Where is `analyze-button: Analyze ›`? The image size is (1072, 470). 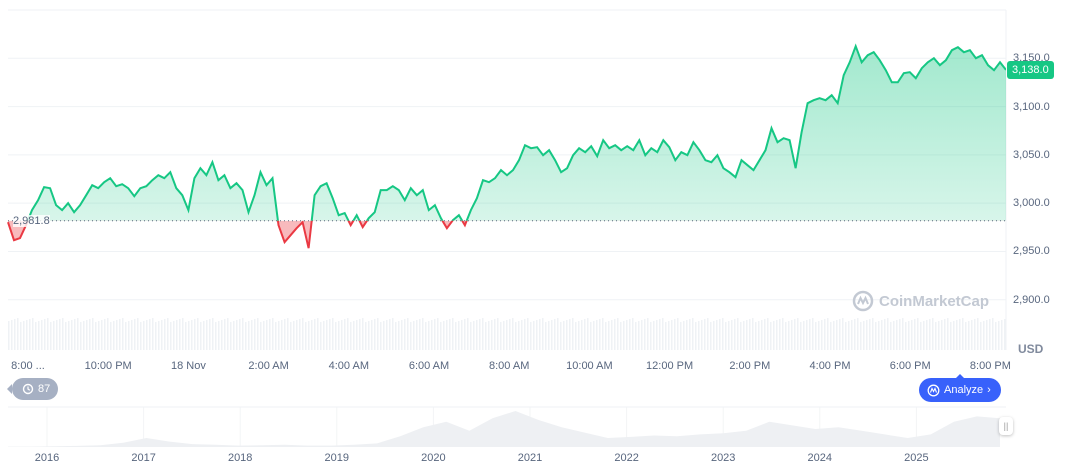
analyze-button: Analyze › is located at coordinates (960, 388).